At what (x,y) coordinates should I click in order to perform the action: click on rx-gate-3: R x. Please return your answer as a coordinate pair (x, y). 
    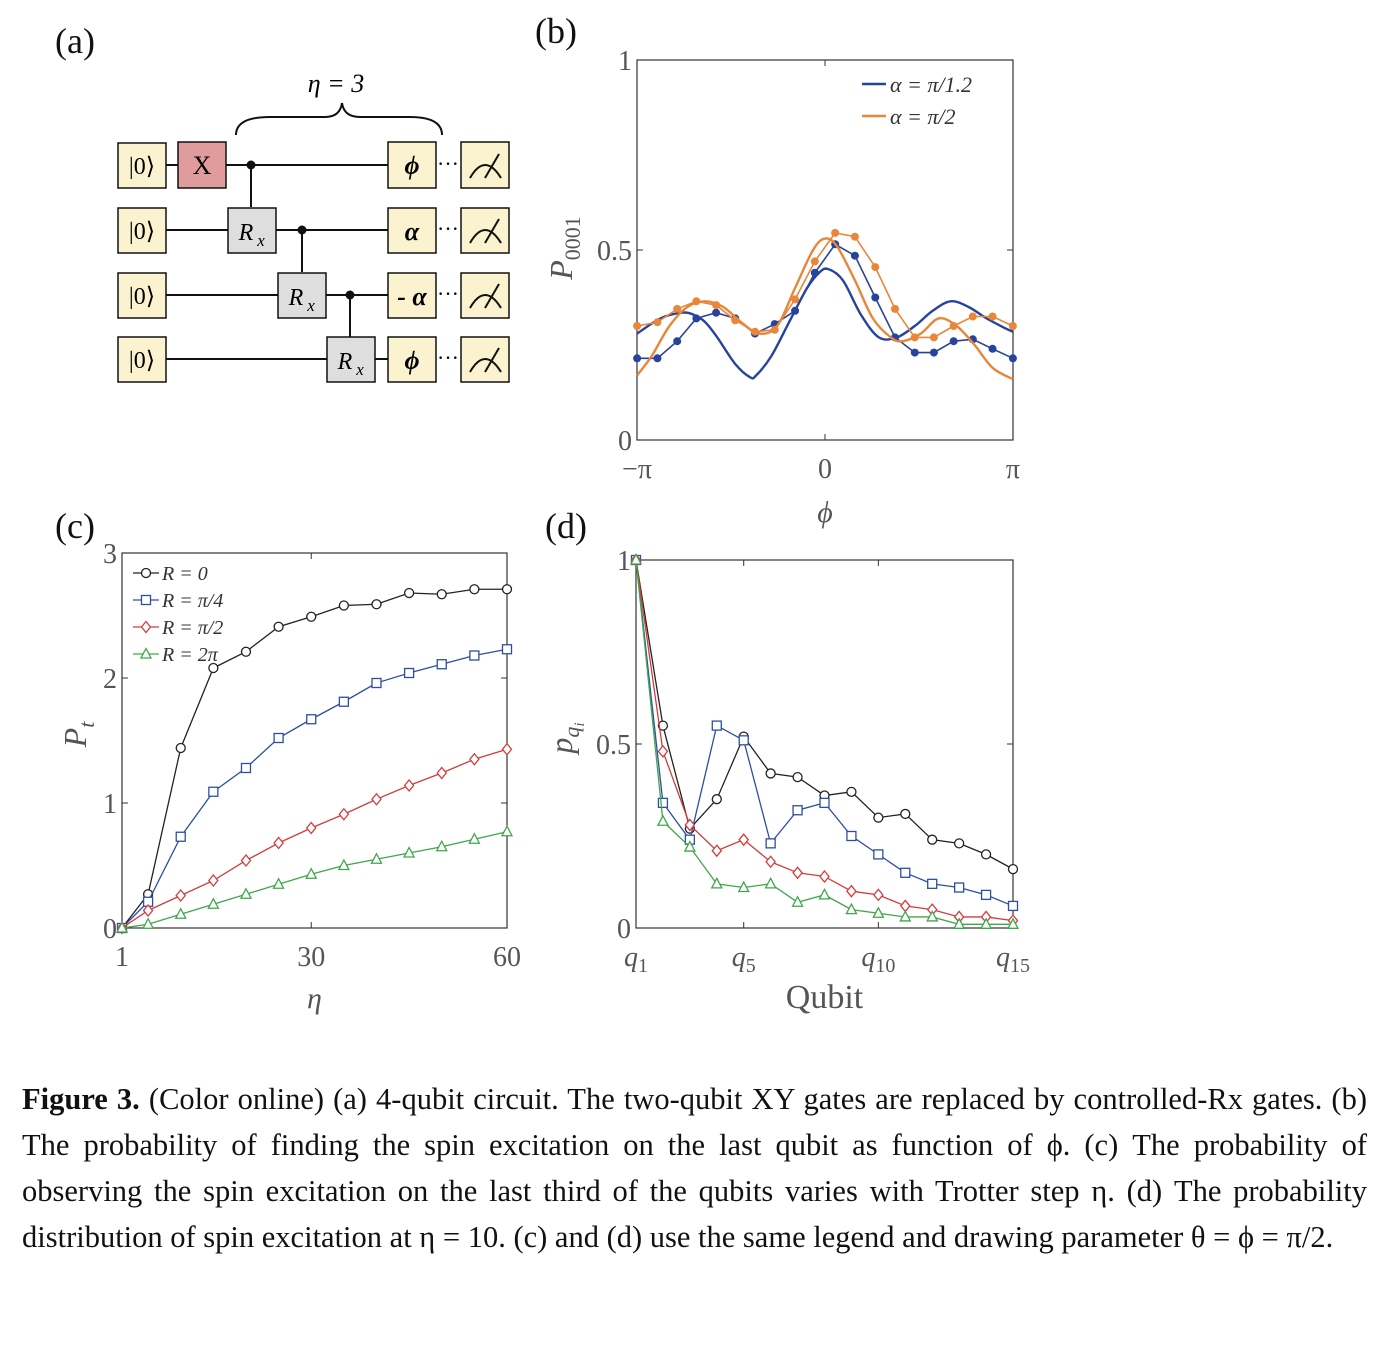
    Looking at the image, I should click on (351, 359).